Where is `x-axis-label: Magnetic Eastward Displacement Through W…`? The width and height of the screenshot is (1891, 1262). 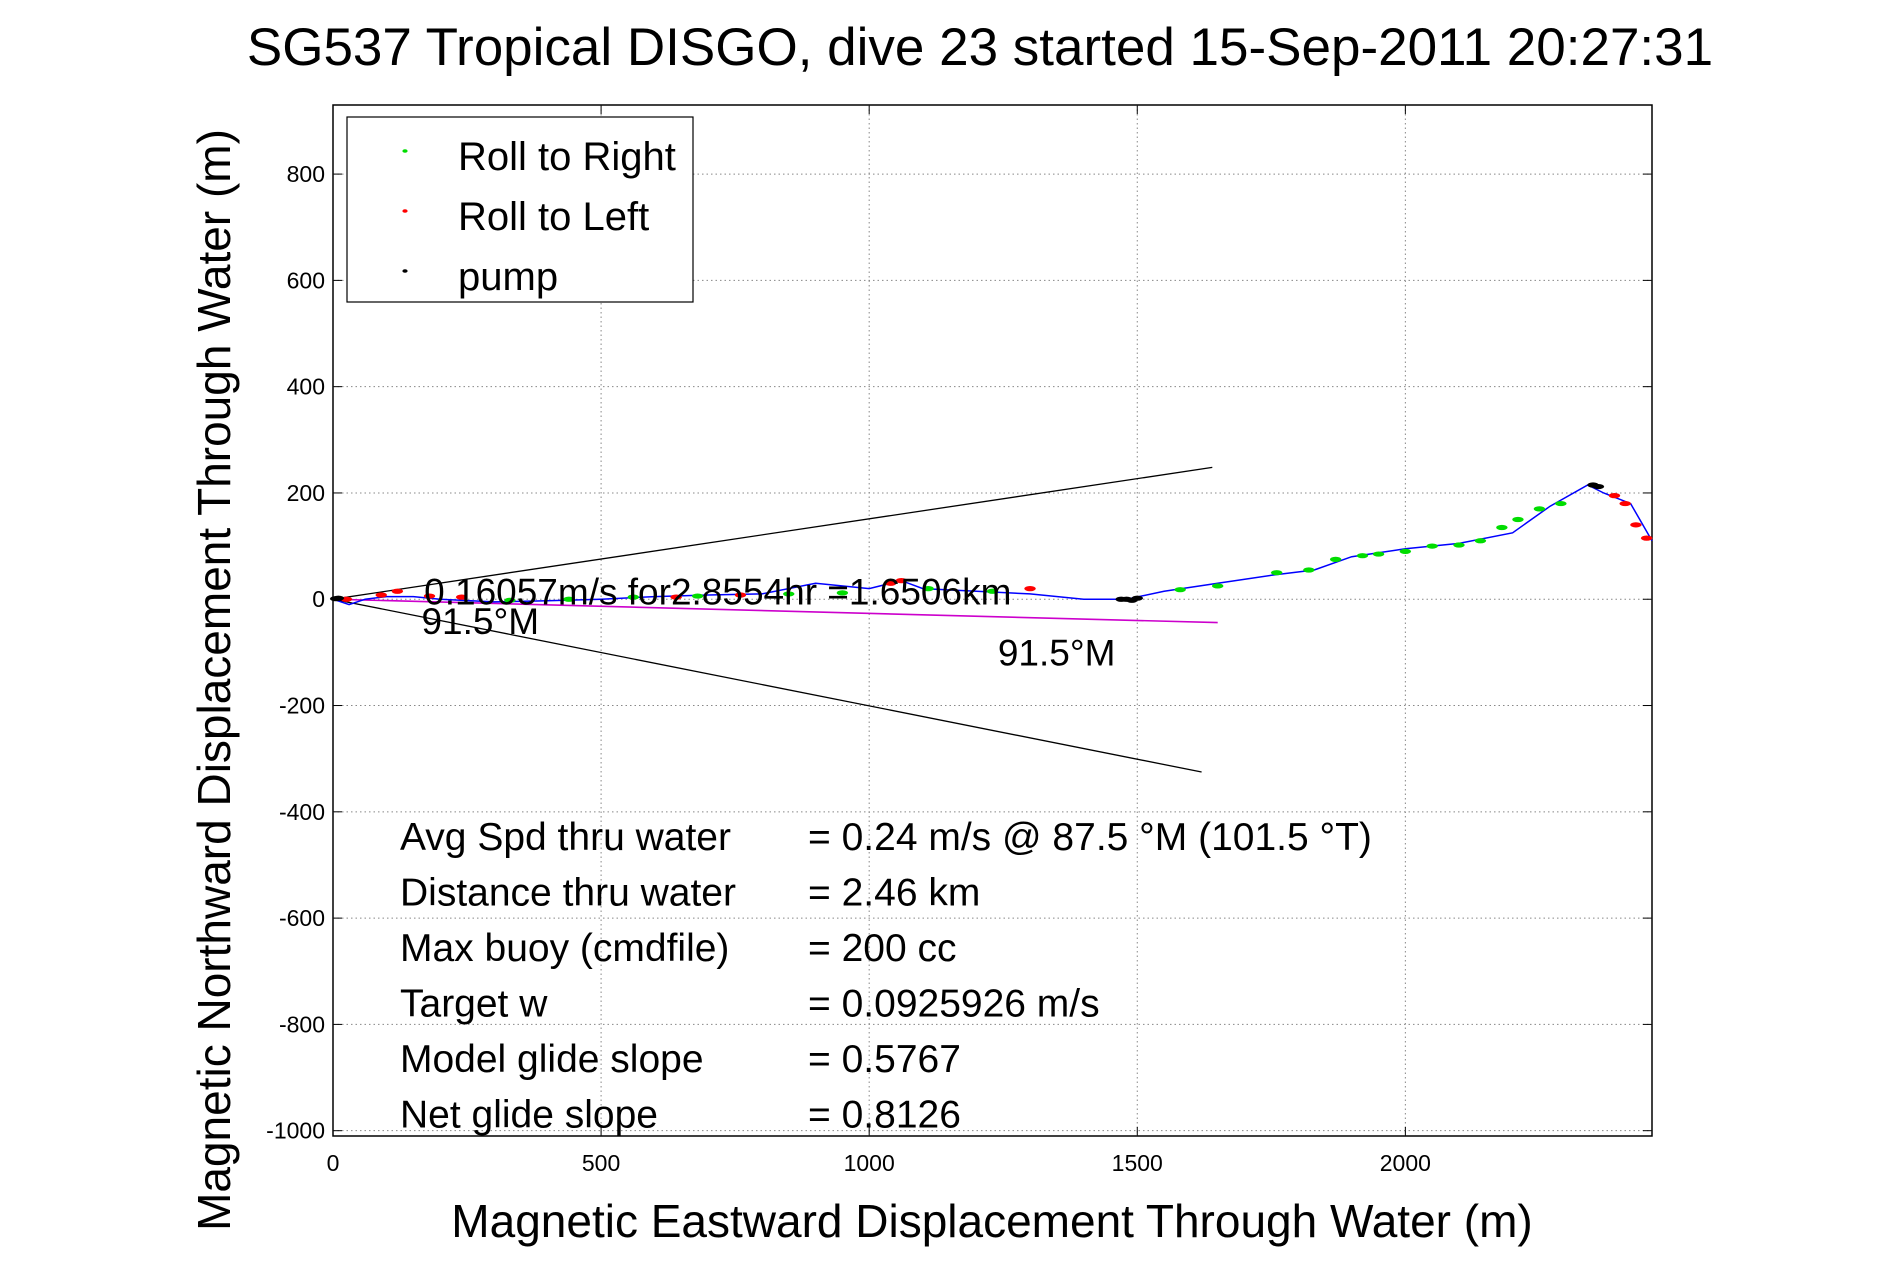
x-axis-label: Magnetic Eastward Displacement Through W… is located at coordinates (991, 1221).